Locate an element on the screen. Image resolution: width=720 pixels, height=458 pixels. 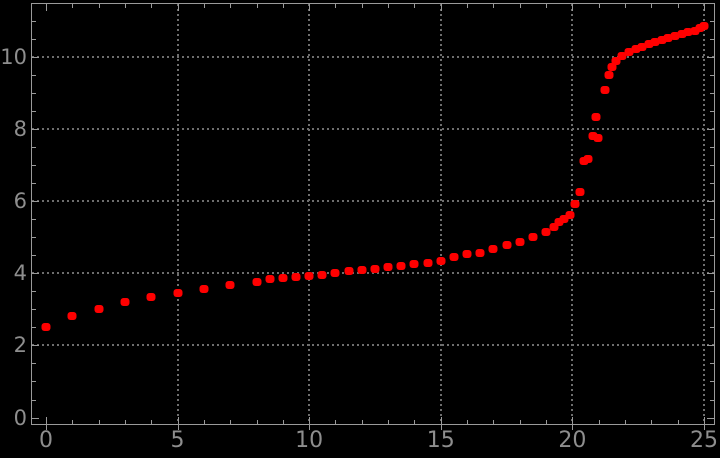
y-tick-label: 8 is located at coordinates (20, 129).